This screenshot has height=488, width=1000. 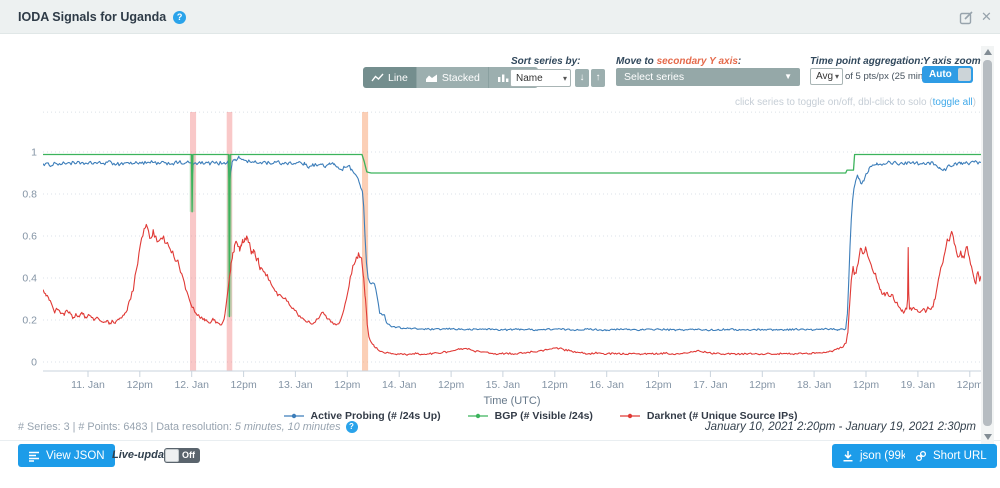 What do you see at coordinates (582, 78) in the screenshot?
I see `sort-descending-button: ↓` at bounding box center [582, 78].